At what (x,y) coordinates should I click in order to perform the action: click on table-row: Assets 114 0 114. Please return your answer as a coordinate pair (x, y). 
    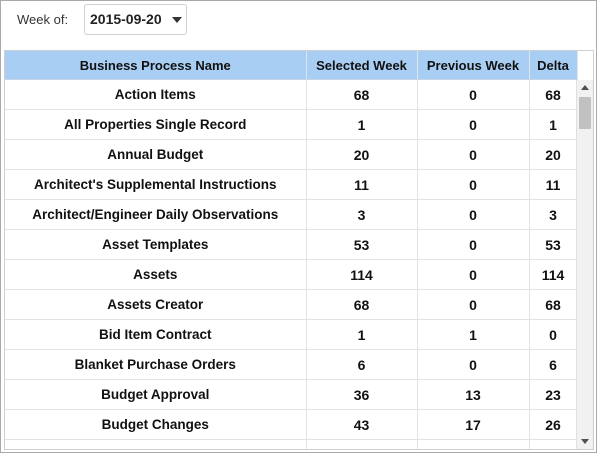
    Looking at the image, I should click on (291, 274).